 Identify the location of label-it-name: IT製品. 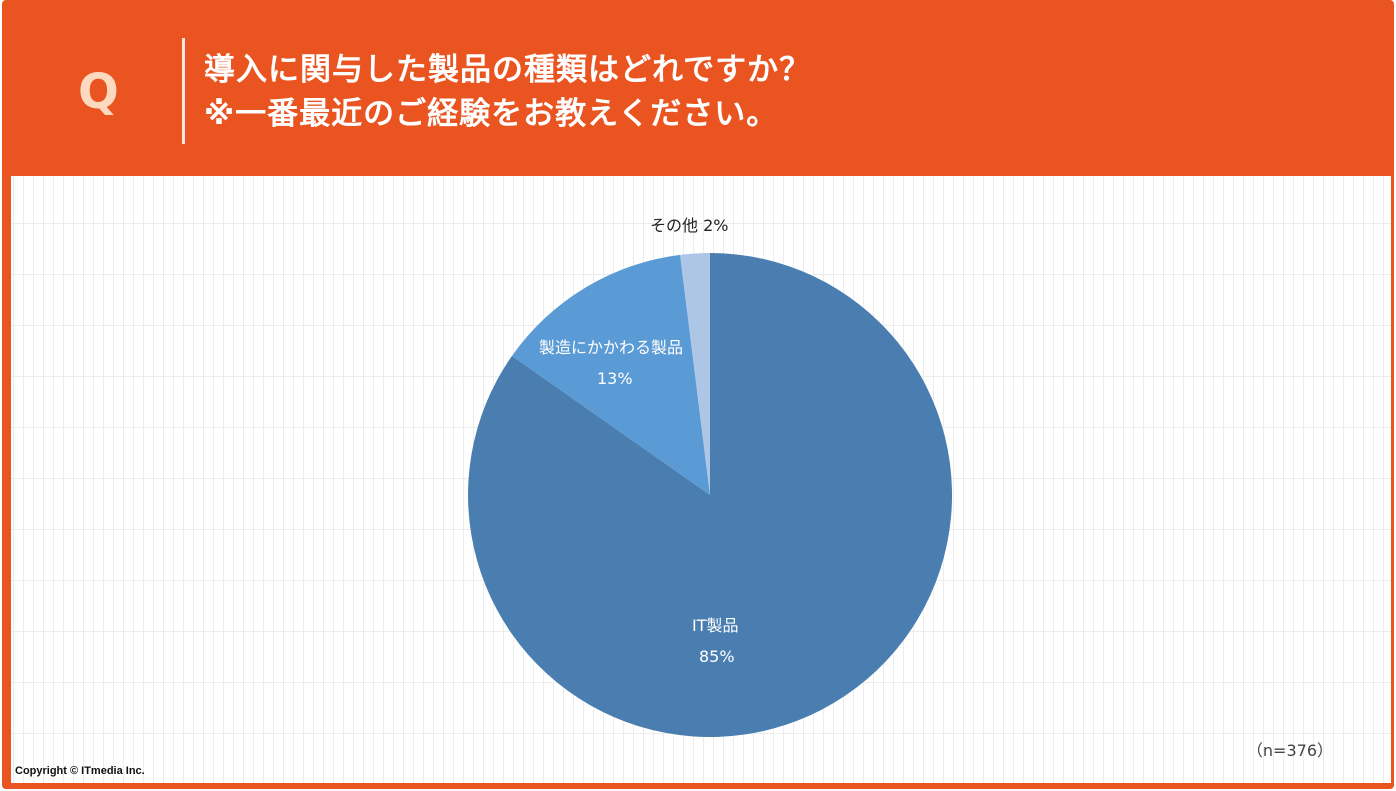
(715, 625).